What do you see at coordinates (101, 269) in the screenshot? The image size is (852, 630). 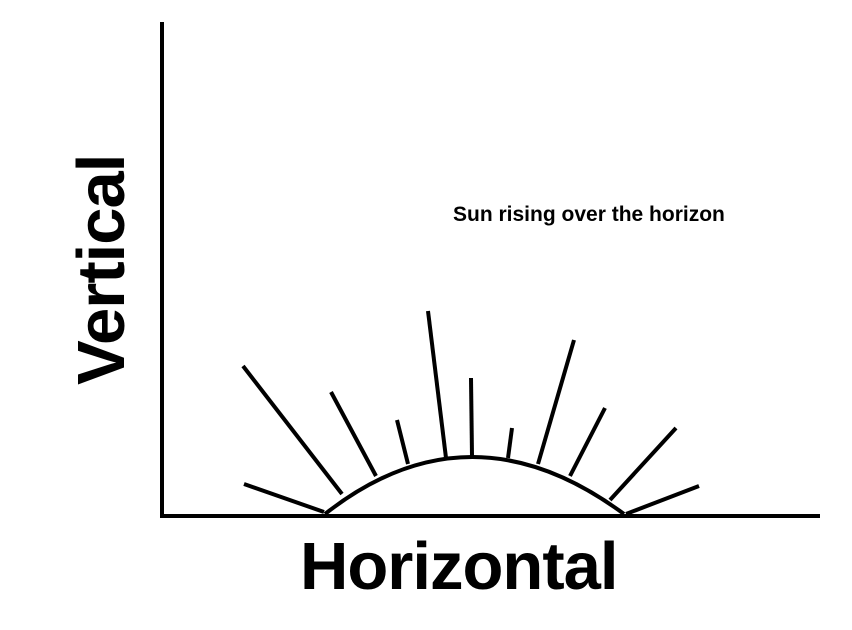 I see `y-axis-label: Vertical` at bounding box center [101, 269].